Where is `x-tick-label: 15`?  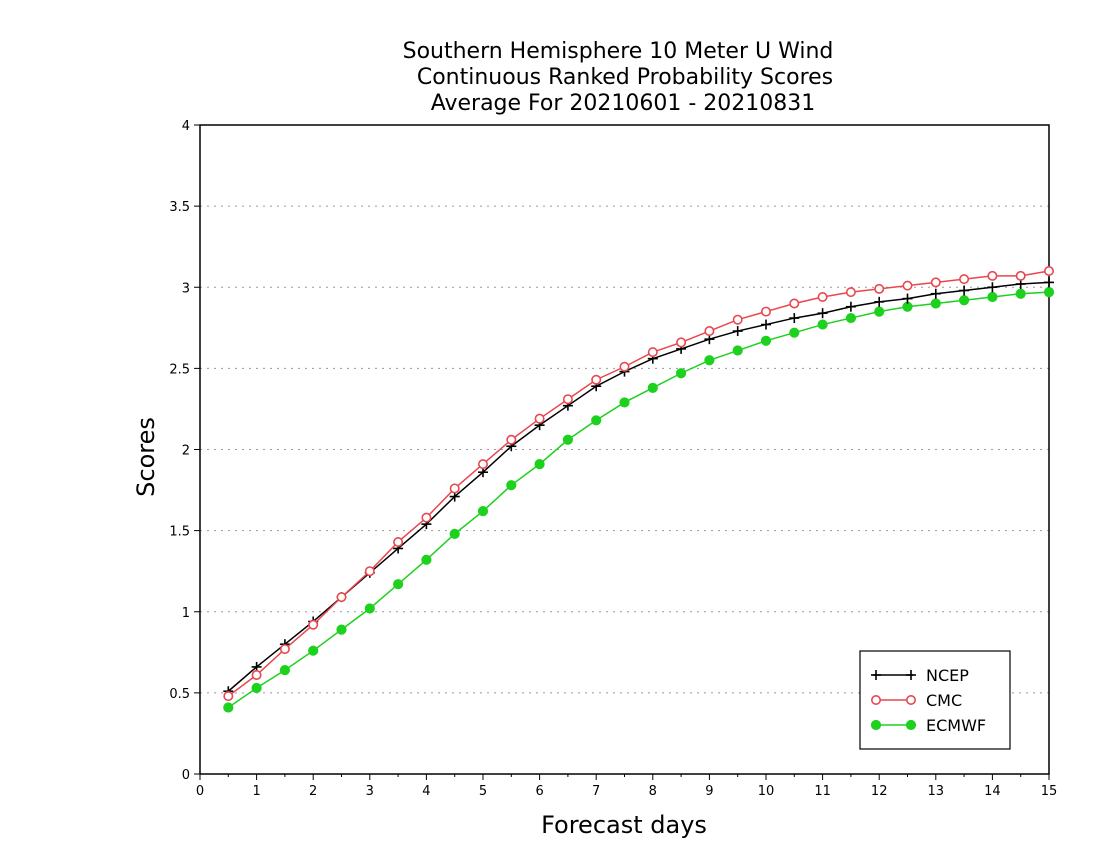 x-tick-label: 15 is located at coordinates (1049, 791).